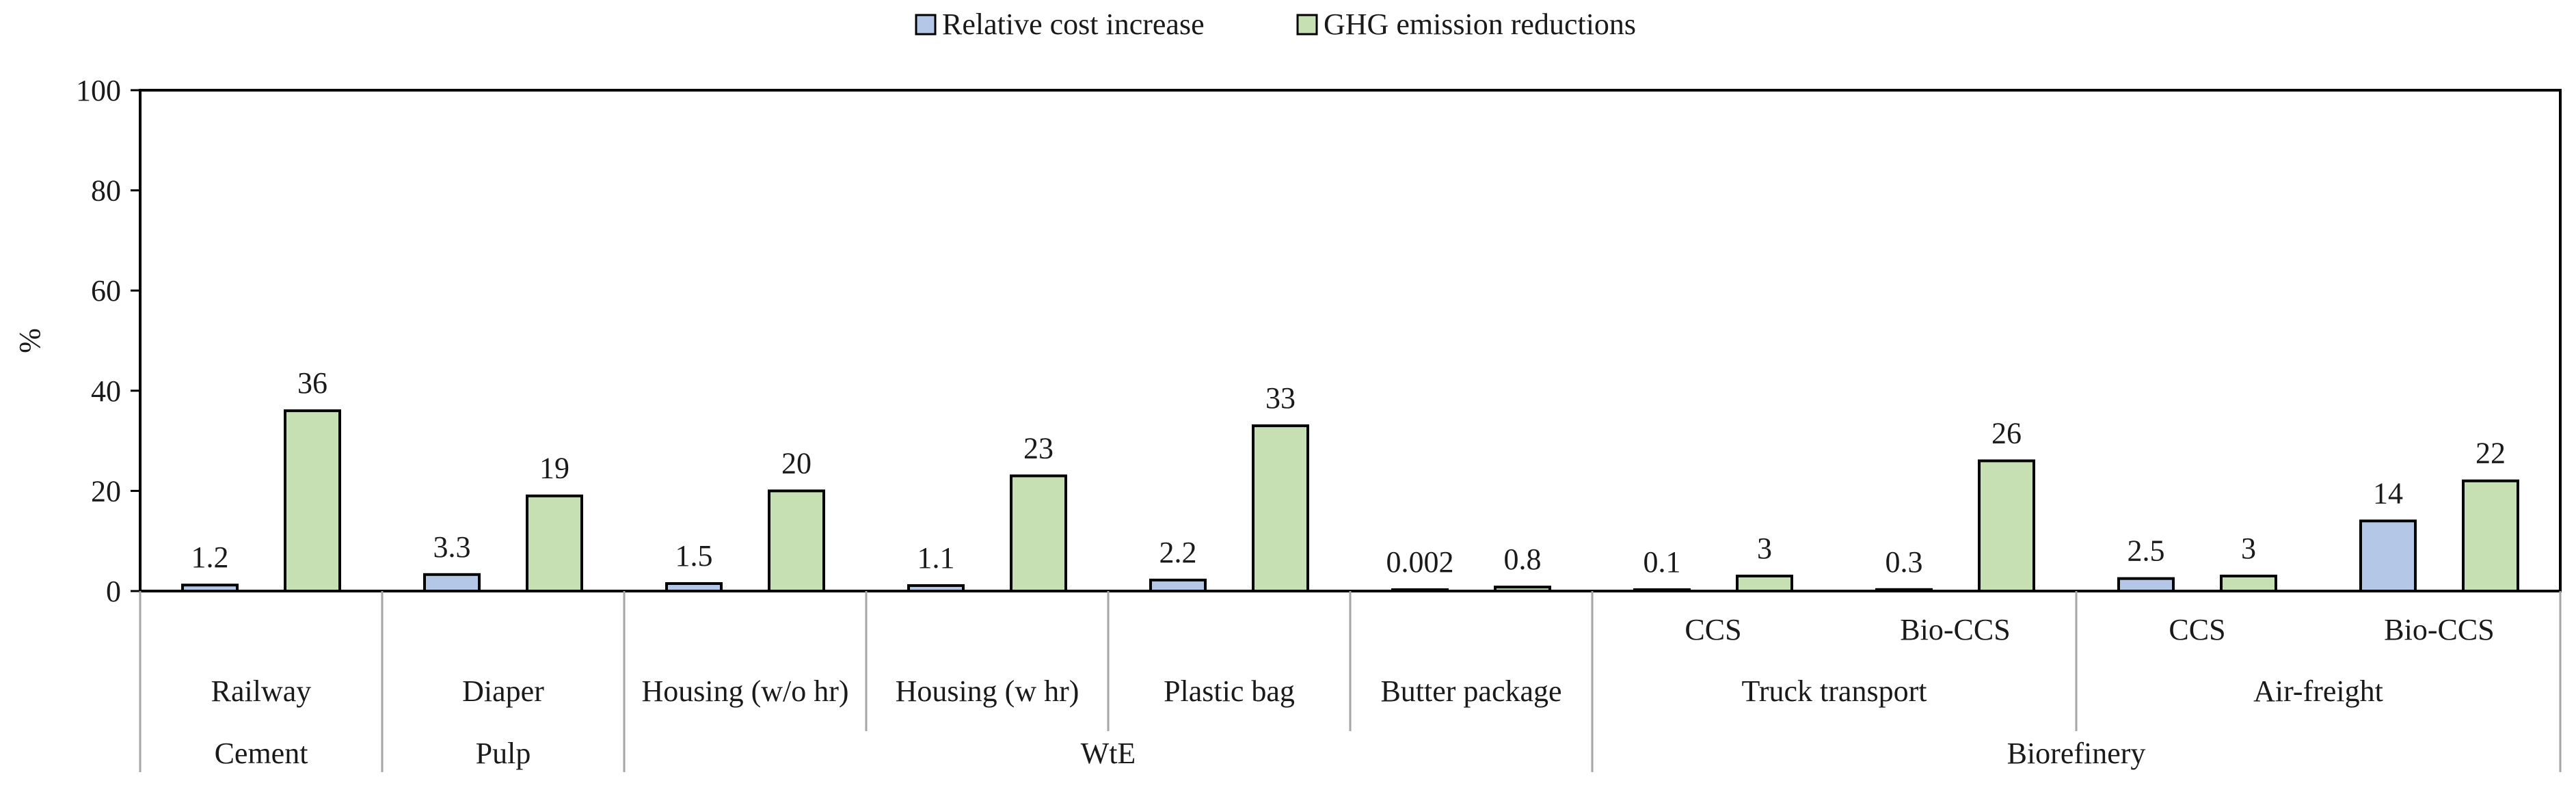 This screenshot has height=794, width=2576. I want to click on category-level3-label: Biorefinery, so click(2076, 754).